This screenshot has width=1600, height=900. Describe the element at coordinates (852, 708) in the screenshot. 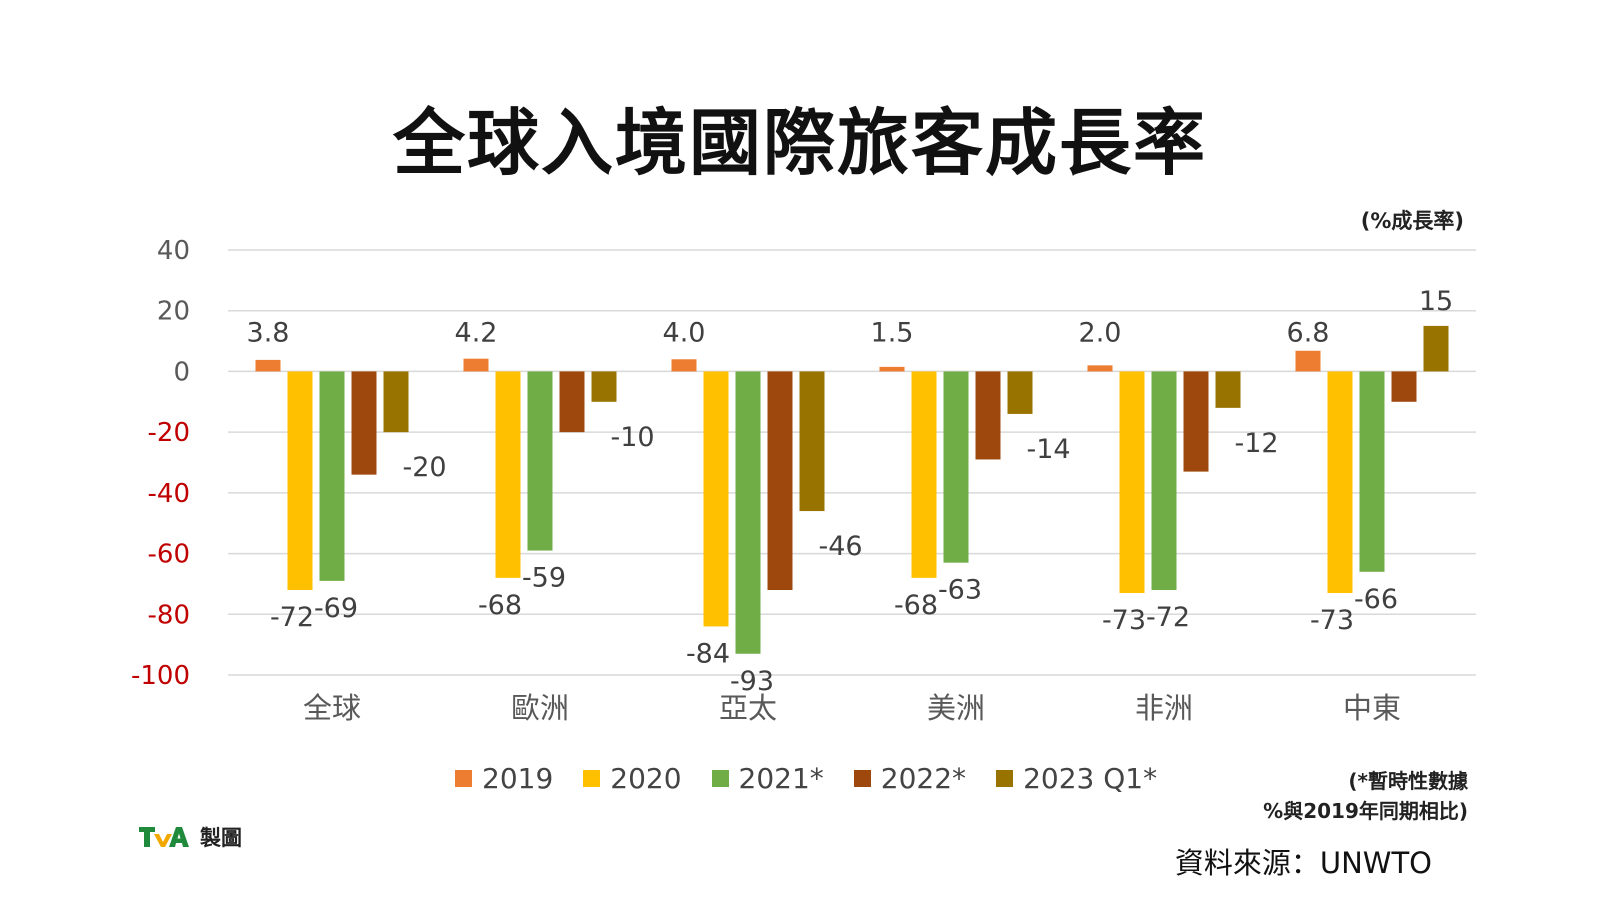

I see `x-axis-categories: 全球 歐洲 亞太 美洲 非洲 中東` at that location.